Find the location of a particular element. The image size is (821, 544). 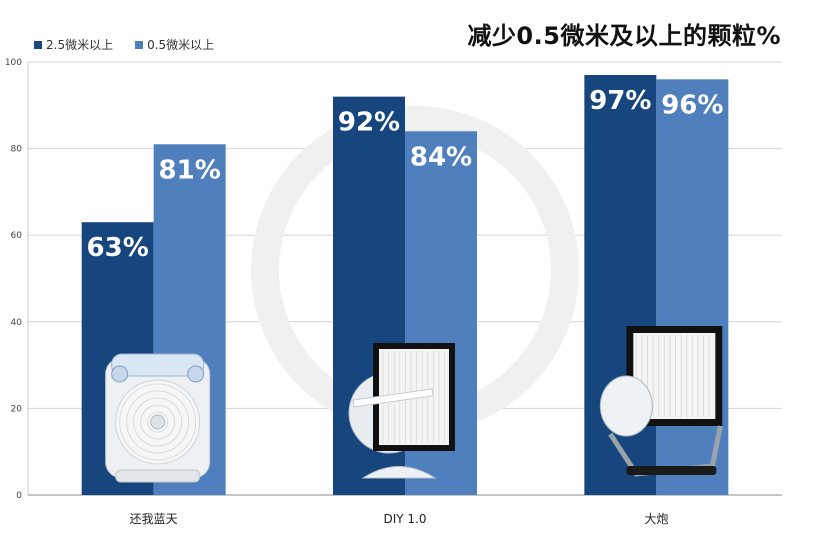

legend-label-series-2: 0.5微米以上 is located at coordinates (181, 45).